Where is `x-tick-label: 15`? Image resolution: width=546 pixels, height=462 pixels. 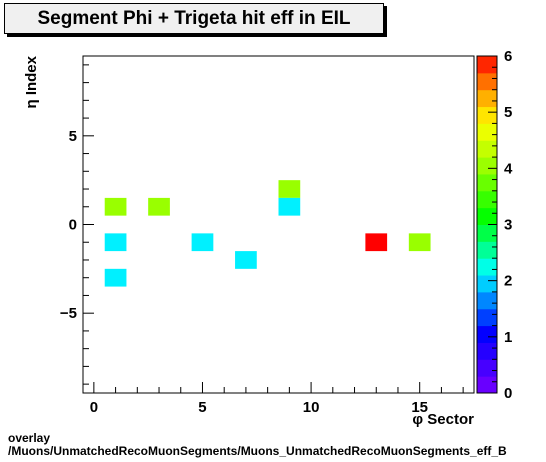 x-tick-label: 15 is located at coordinates (419, 407).